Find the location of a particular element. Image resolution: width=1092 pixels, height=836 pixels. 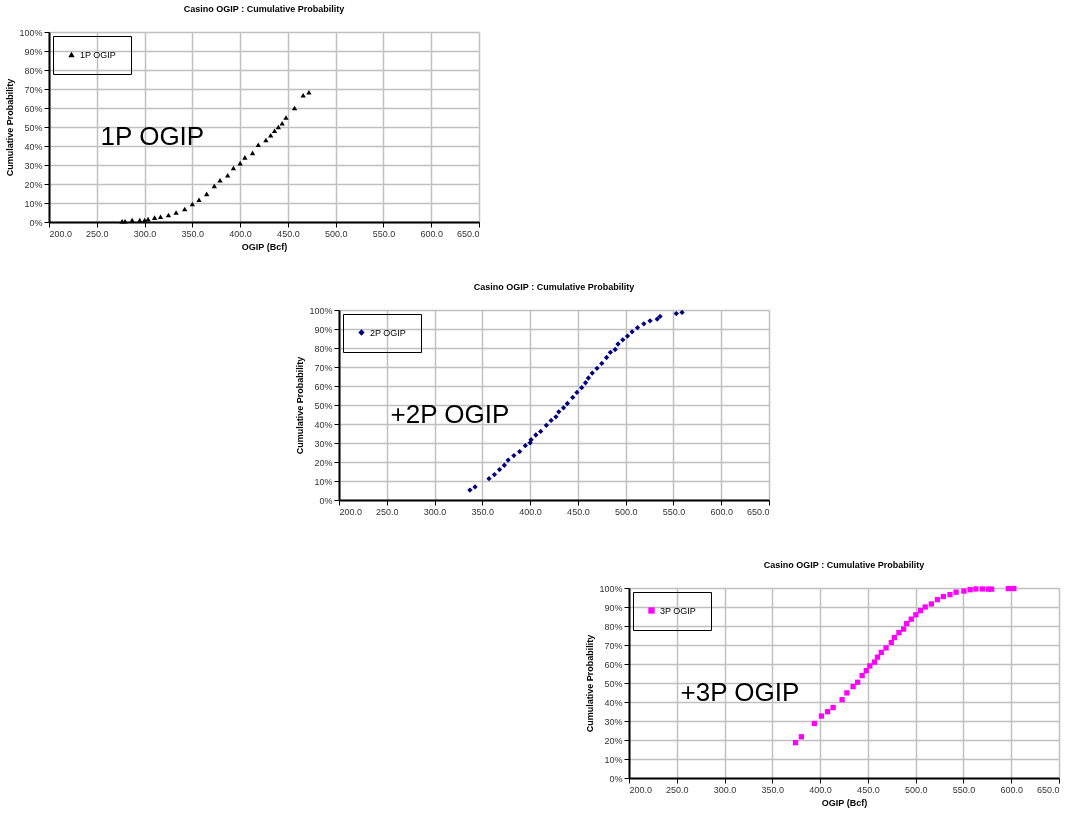

annotation: +3P OGIP is located at coordinates (740, 691).